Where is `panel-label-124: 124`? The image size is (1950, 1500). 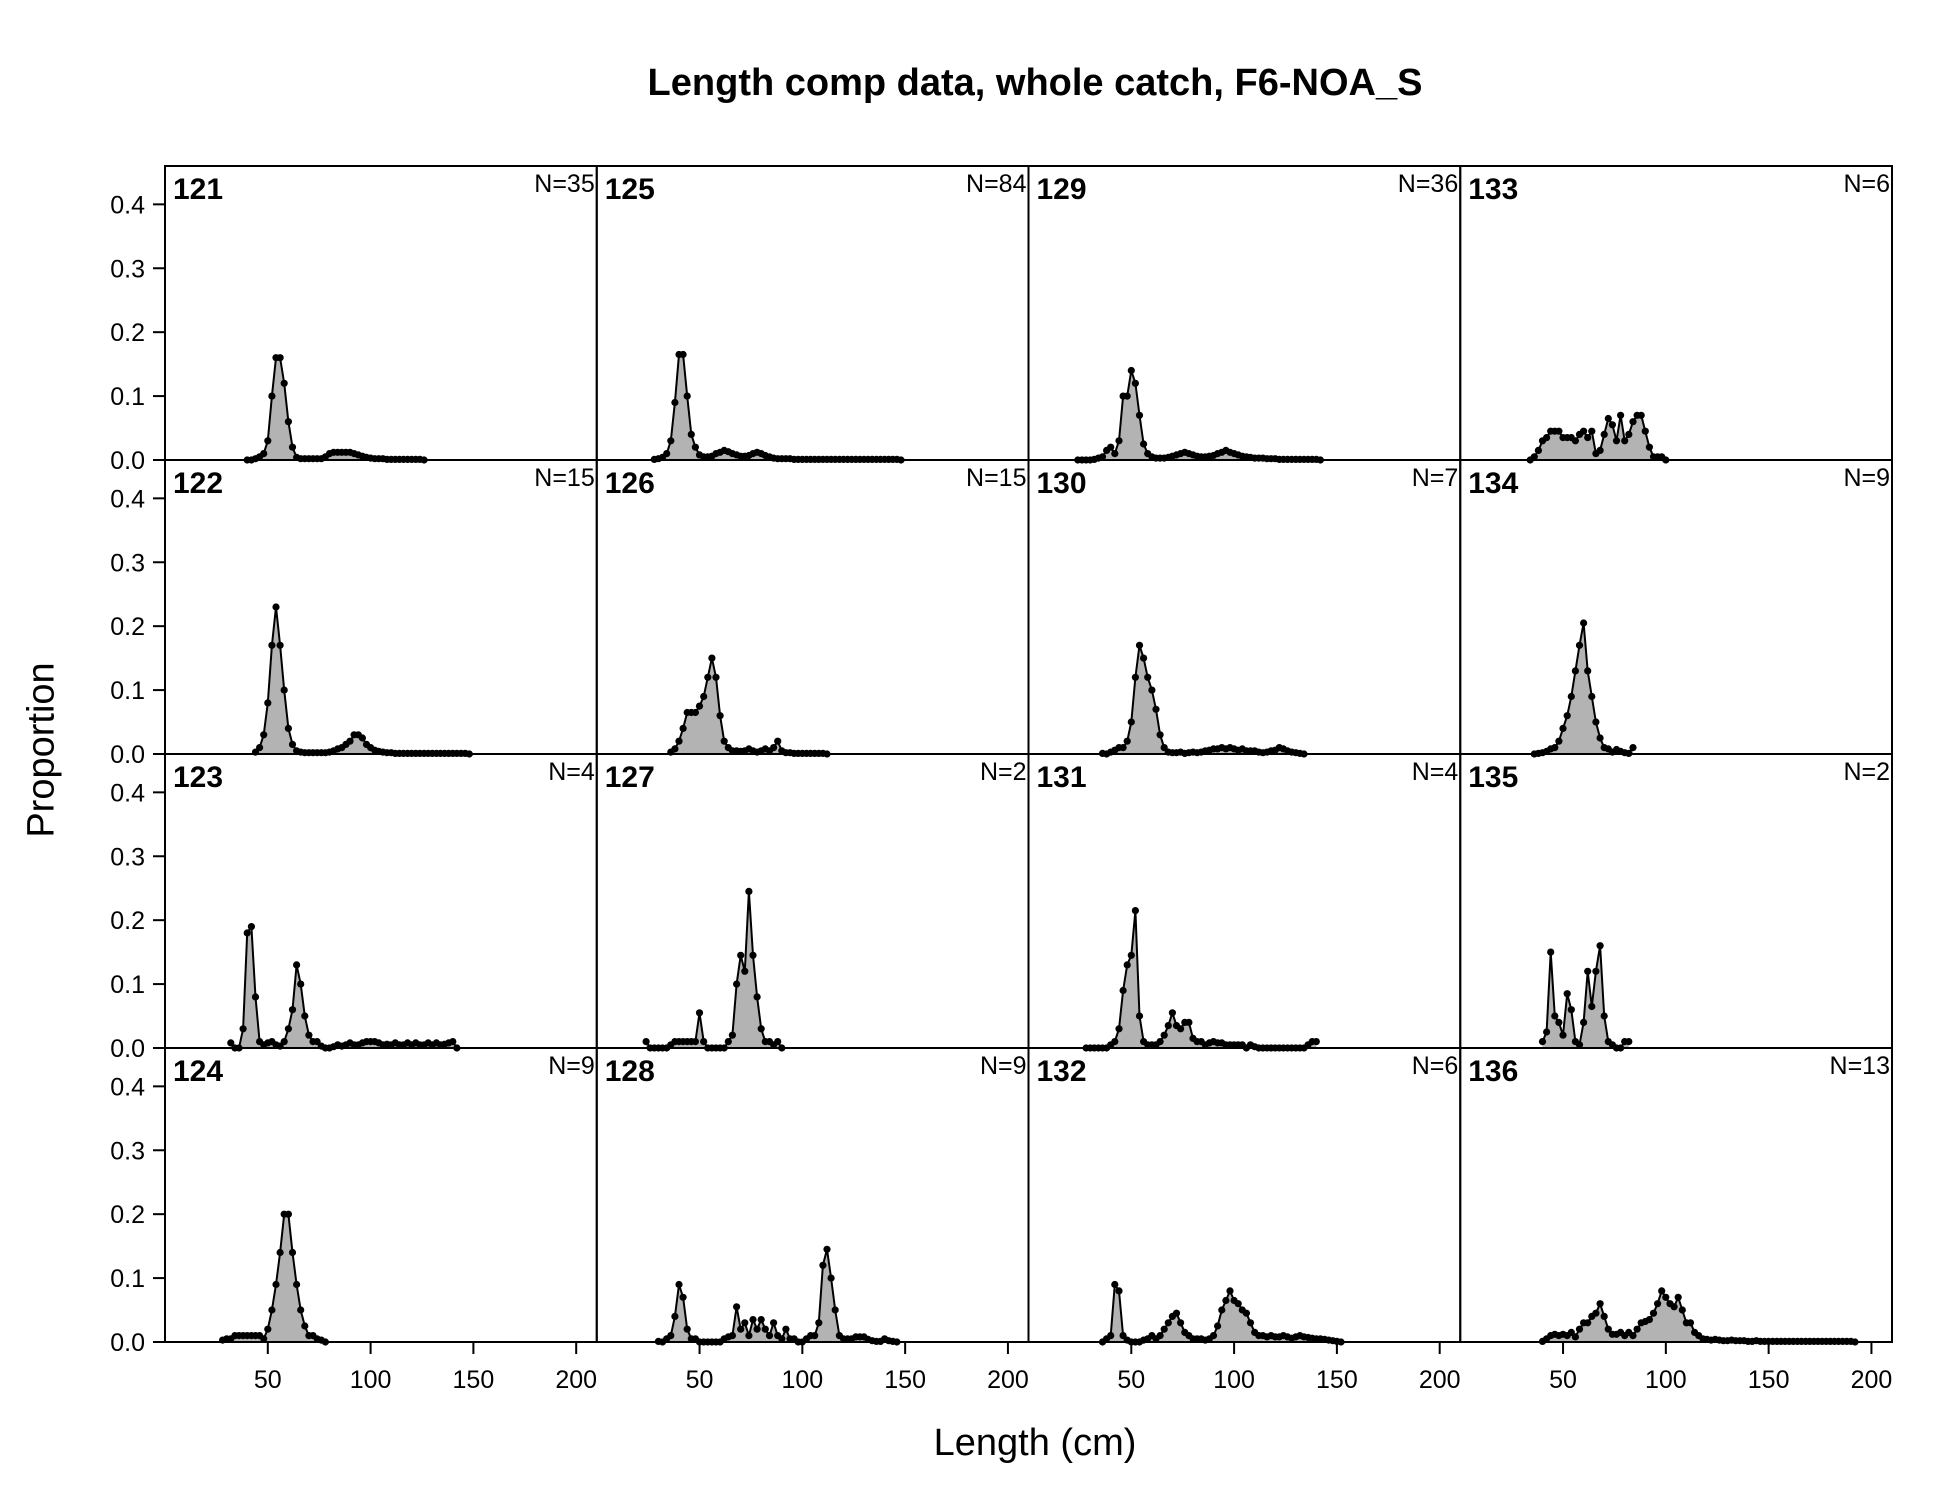
panel-label-124: 124 is located at coordinates (198, 1071).